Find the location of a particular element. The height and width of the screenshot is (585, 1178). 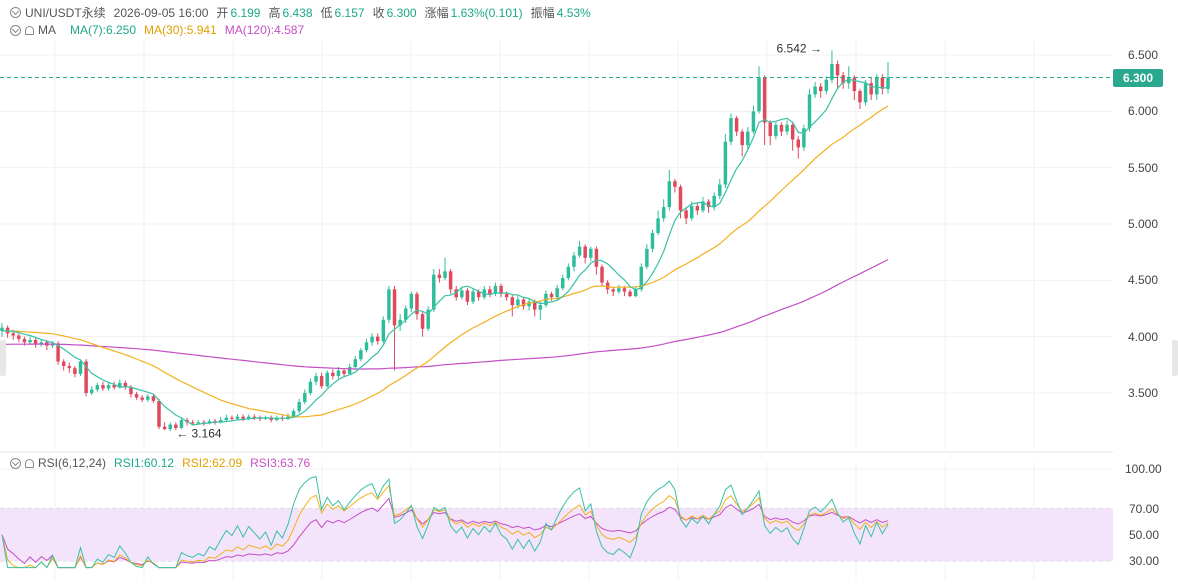

price-tick-4000: 4.000 is located at coordinates (1143, 337).